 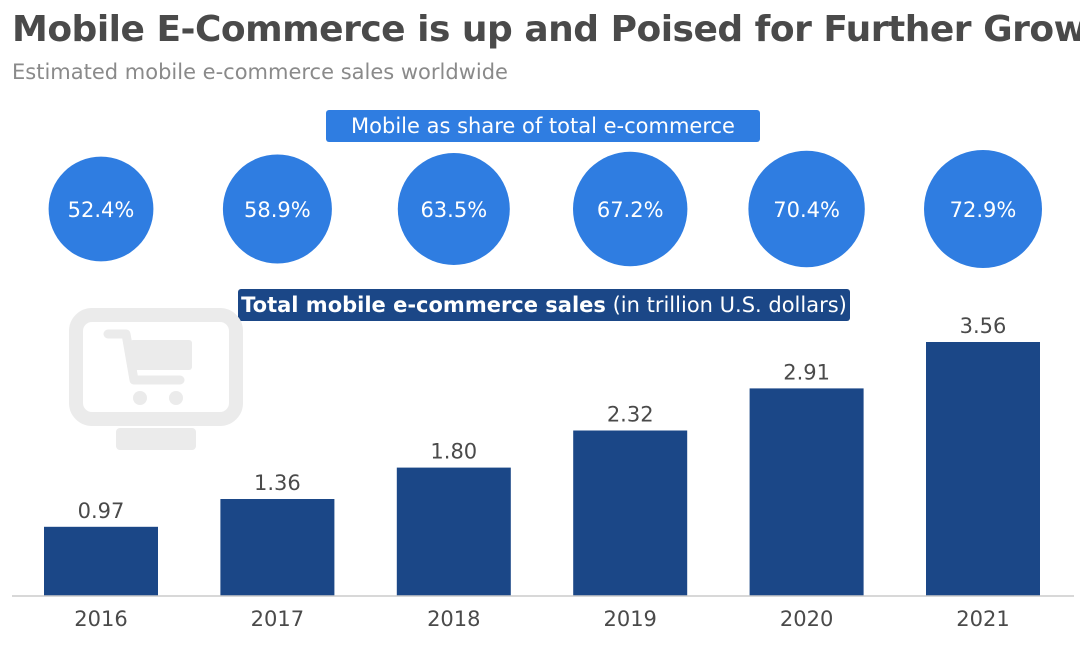 I want to click on x-tick-2020: 2020, so click(x=806, y=619).